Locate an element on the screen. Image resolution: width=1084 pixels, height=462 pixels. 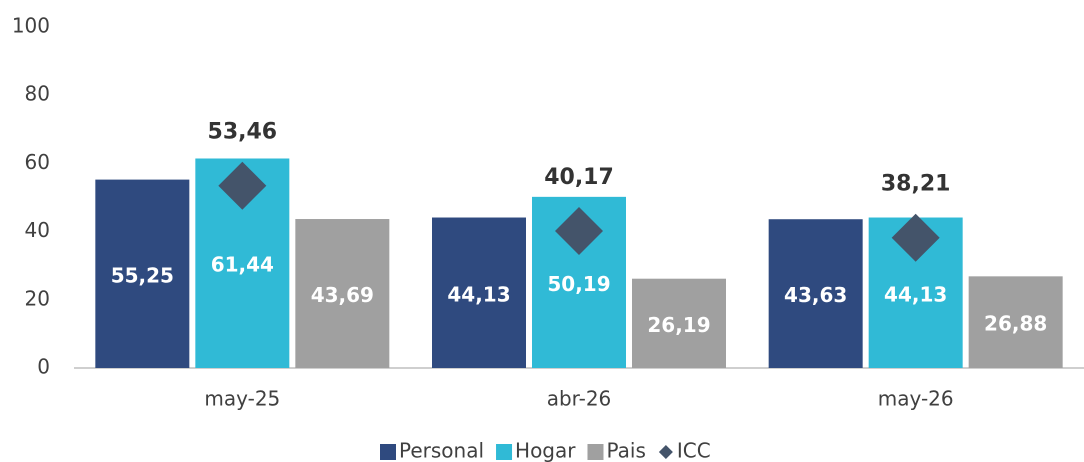
x-tick-label: abr-26 is located at coordinates (579, 399).